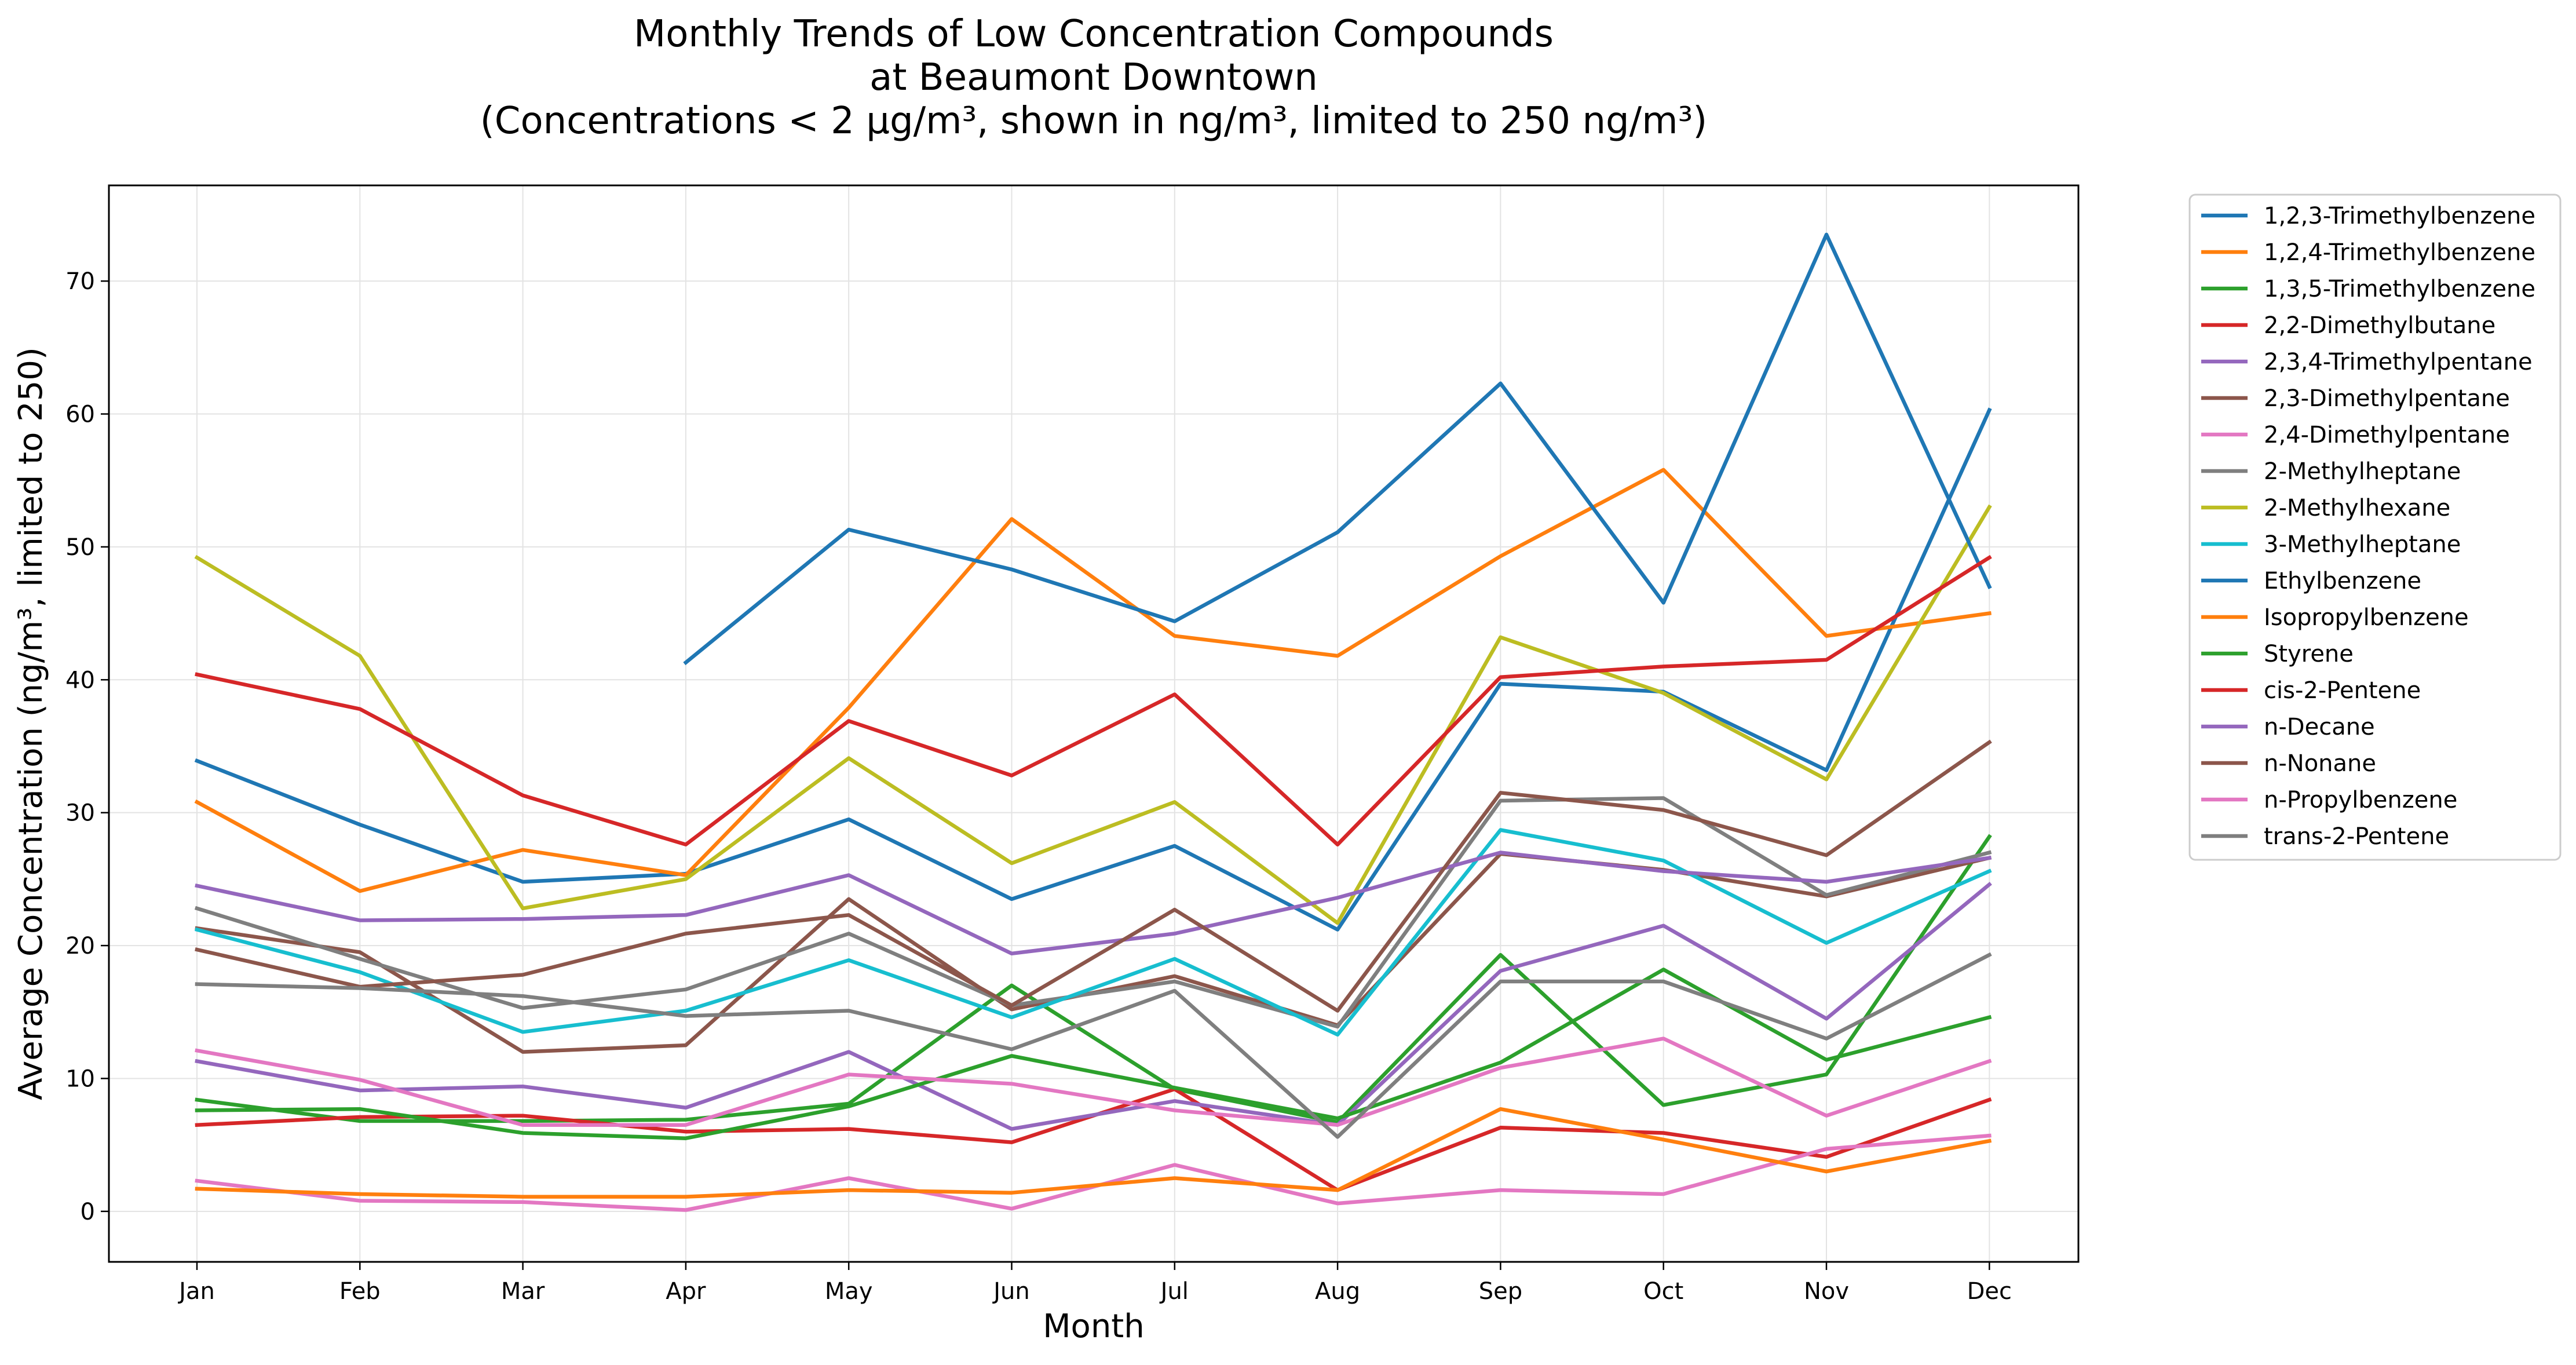 The image size is (2576, 1365). I want to click on legend-label: cis-2-Pentene, so click(2342, 690).